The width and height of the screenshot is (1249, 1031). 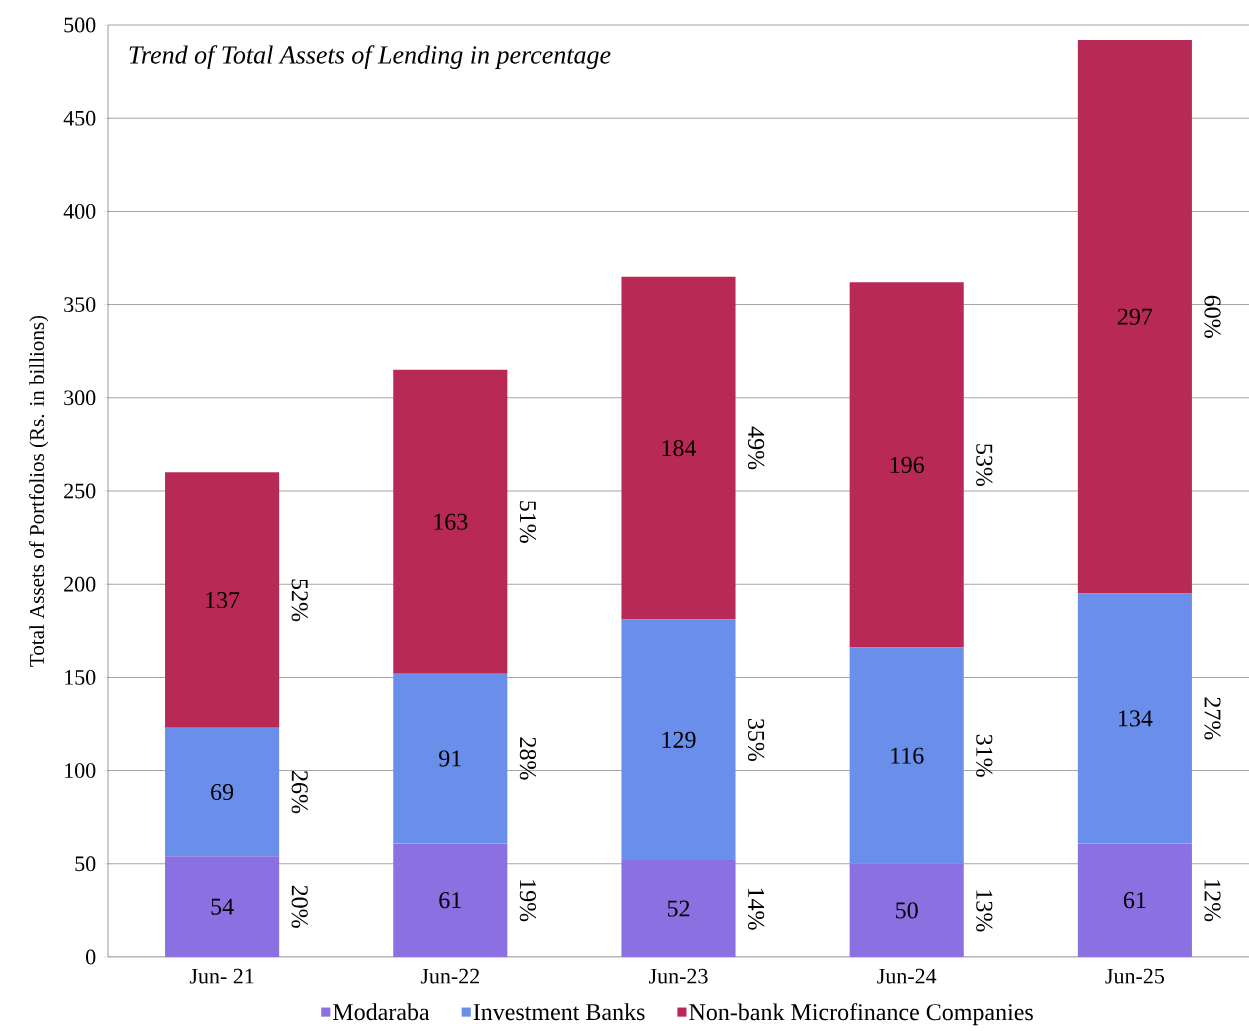 I want to click on annotation: 28%, so click(x=528, y=758).